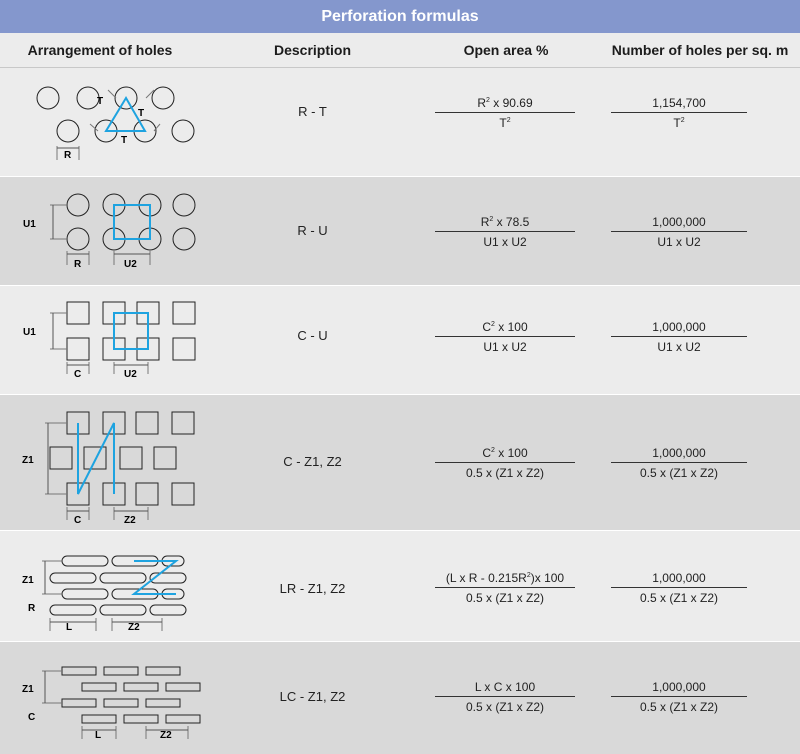  I want to click on table-row: T T T R R - T R2 x 90.69 T2 1,154,700 T2, so click(400, 122).